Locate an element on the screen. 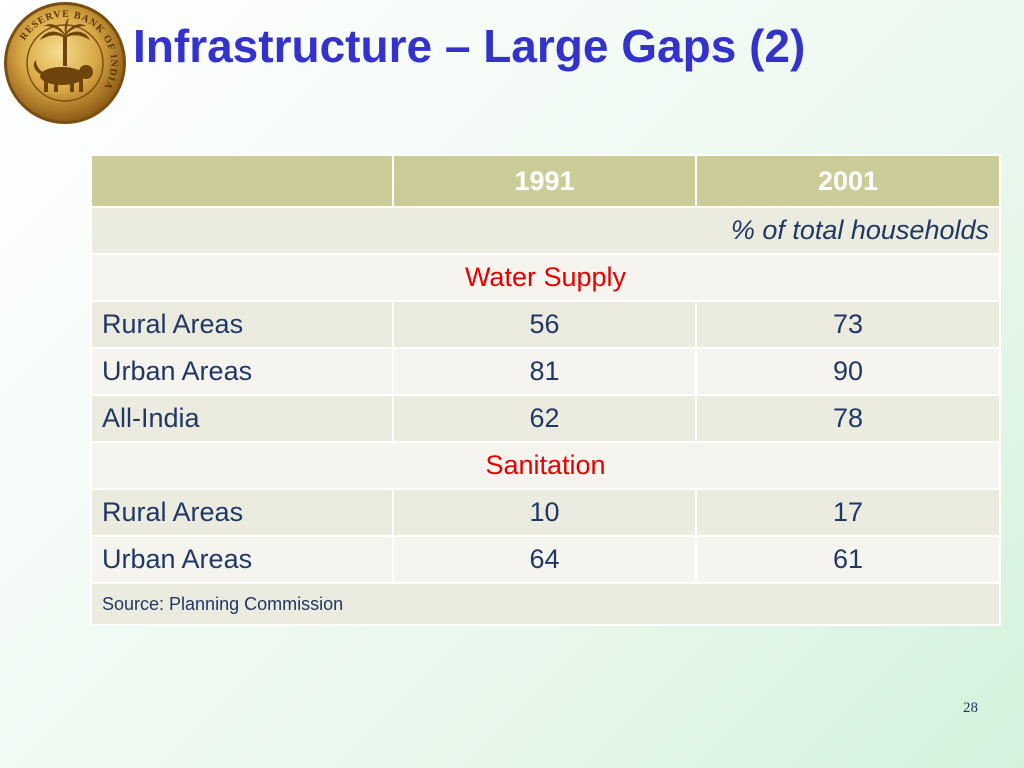  value-2001: 90 is located at coordinates (848, 371).